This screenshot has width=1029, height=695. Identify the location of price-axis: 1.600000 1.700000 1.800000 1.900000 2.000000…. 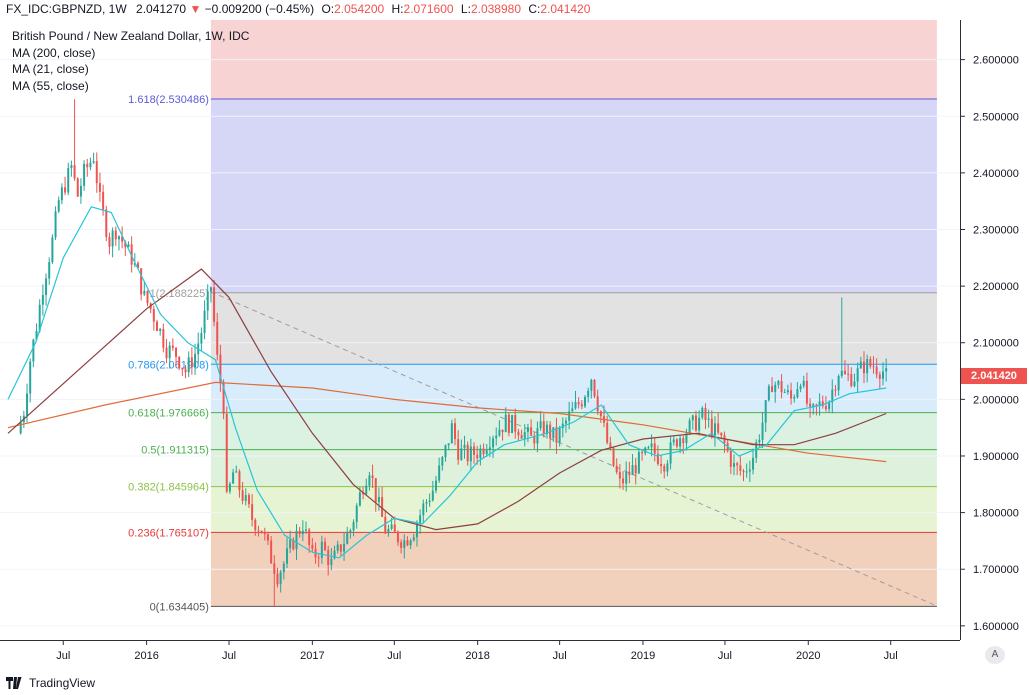
(994, 330).